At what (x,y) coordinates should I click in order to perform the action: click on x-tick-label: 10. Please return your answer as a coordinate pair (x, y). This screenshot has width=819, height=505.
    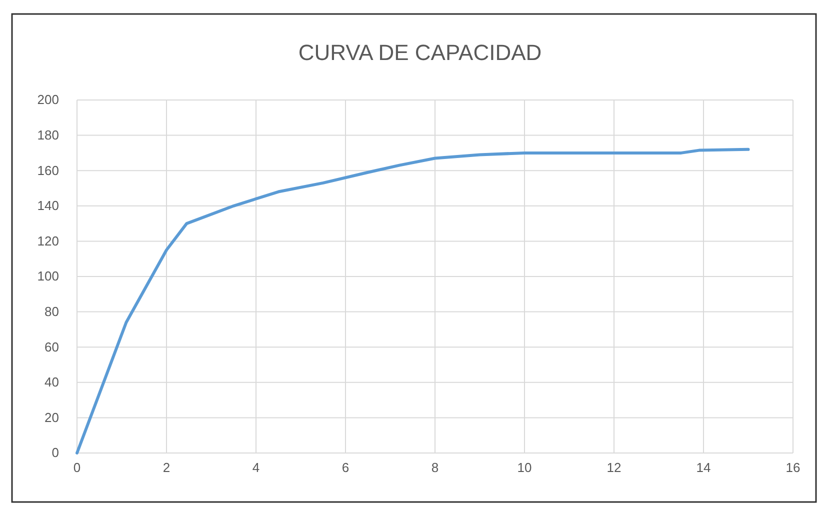
    Looking at the image, I should click on (524, 468).